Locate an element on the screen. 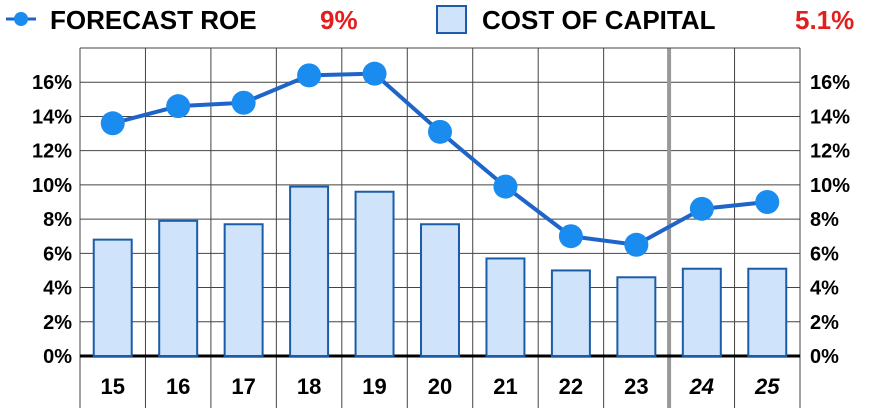 This screenshot has height=408, width=872. y-tick-left: 12% is located at coordinates (52, 152).